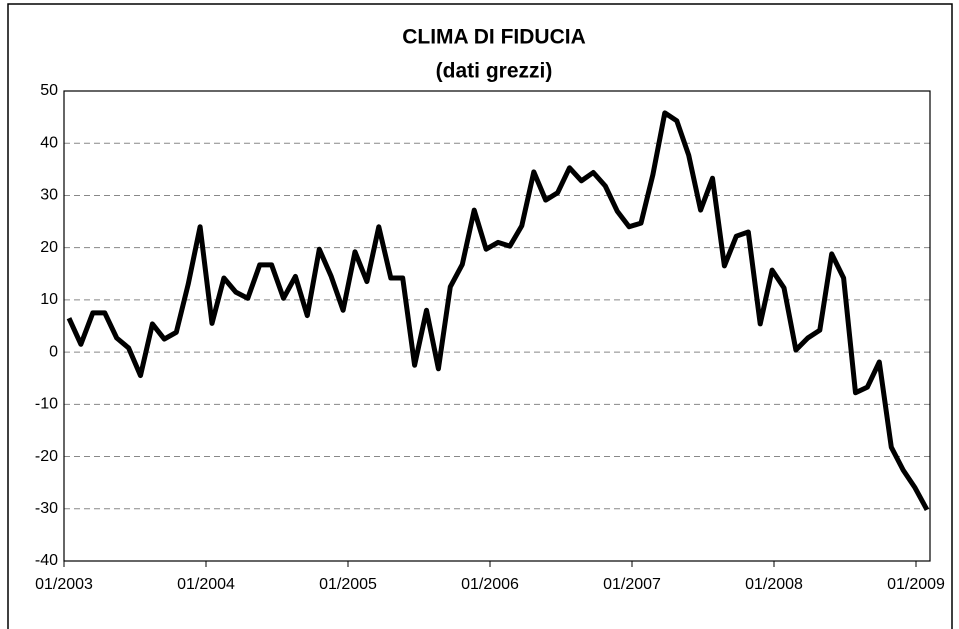 Image resolution: width=959 pixels, height=629 pixels. I want to click on chart-title: CLIMA DI FIDUCIA, so click(494, 37).